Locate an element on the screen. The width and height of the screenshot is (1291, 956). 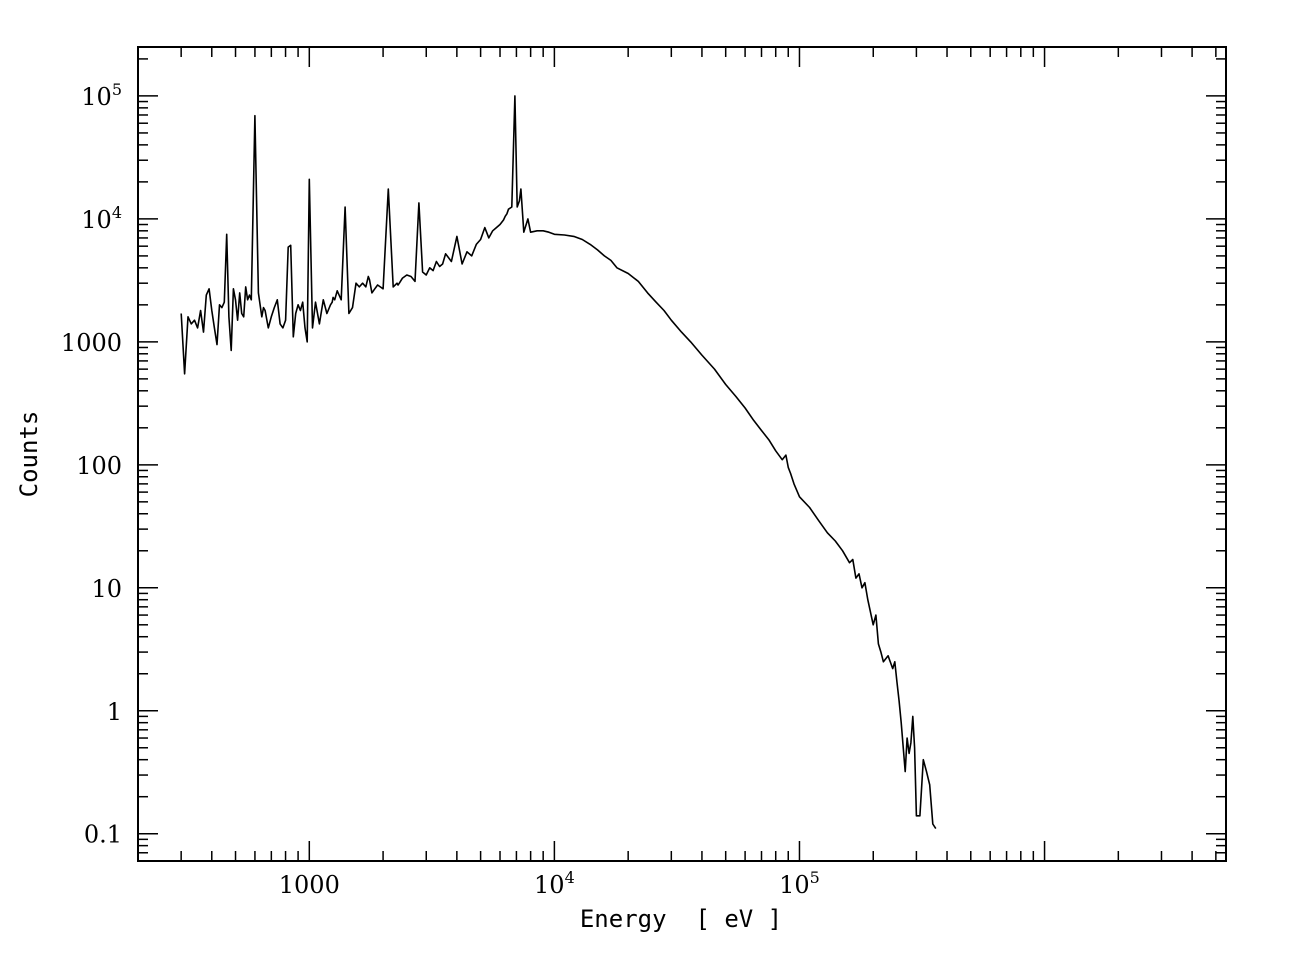
x-axis-title: Energy [ eV ] is located at coordinates (681, 919).